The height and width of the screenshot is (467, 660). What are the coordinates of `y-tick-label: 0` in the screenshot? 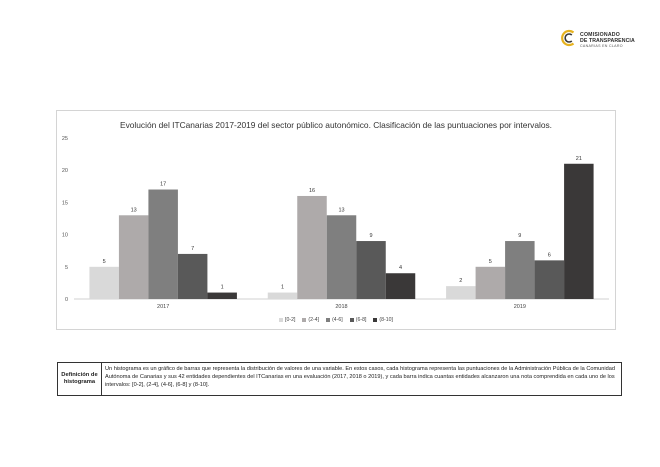 It's located at (66, 300).